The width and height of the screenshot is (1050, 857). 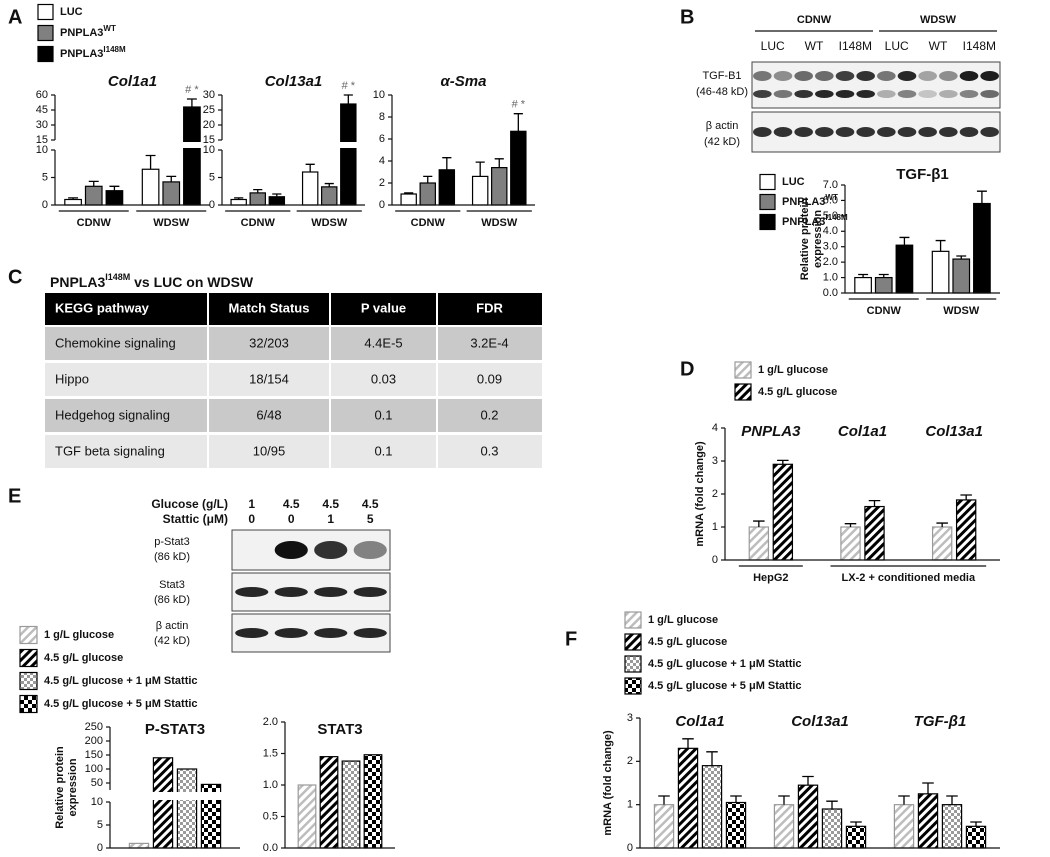 What do you see at coordinates (81, 54) in the screenshot?
I see `legend-label-text: PNPLA3` at bounding box center [81, 54].